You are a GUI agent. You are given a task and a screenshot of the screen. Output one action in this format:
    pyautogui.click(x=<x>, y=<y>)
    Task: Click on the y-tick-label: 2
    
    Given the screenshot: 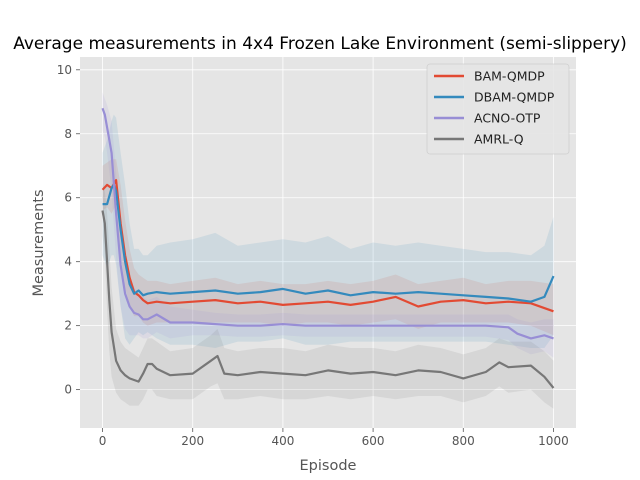 What is the action you would take?
    pyautogui.click(x=68, y=326)
    